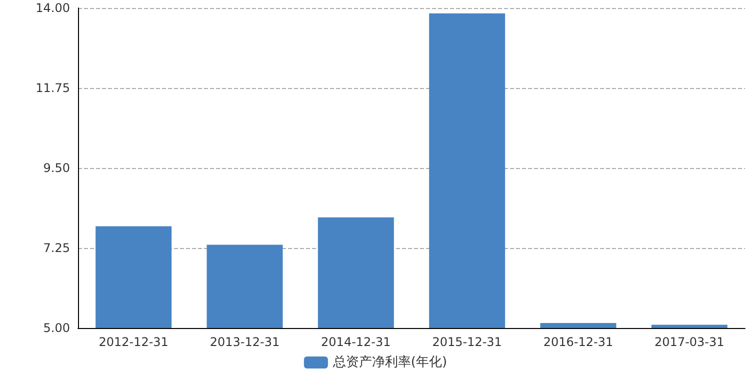  I want to click on x-tick-label: 2013-12-31, so click(245, 342).